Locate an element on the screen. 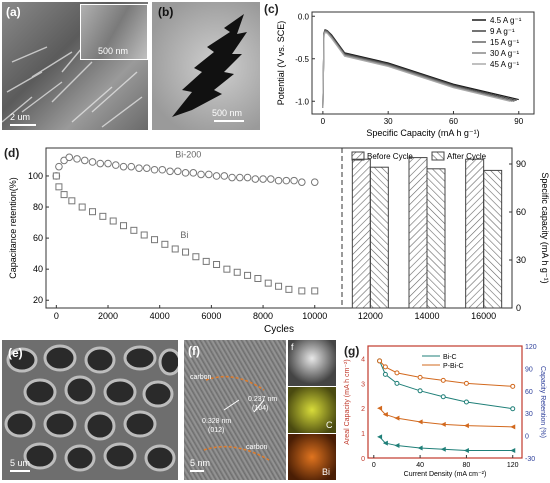 Image resolution: width=550 pixels, height=483 pixels. y2-tick-label: 0 is located at coordinates (527, 437).